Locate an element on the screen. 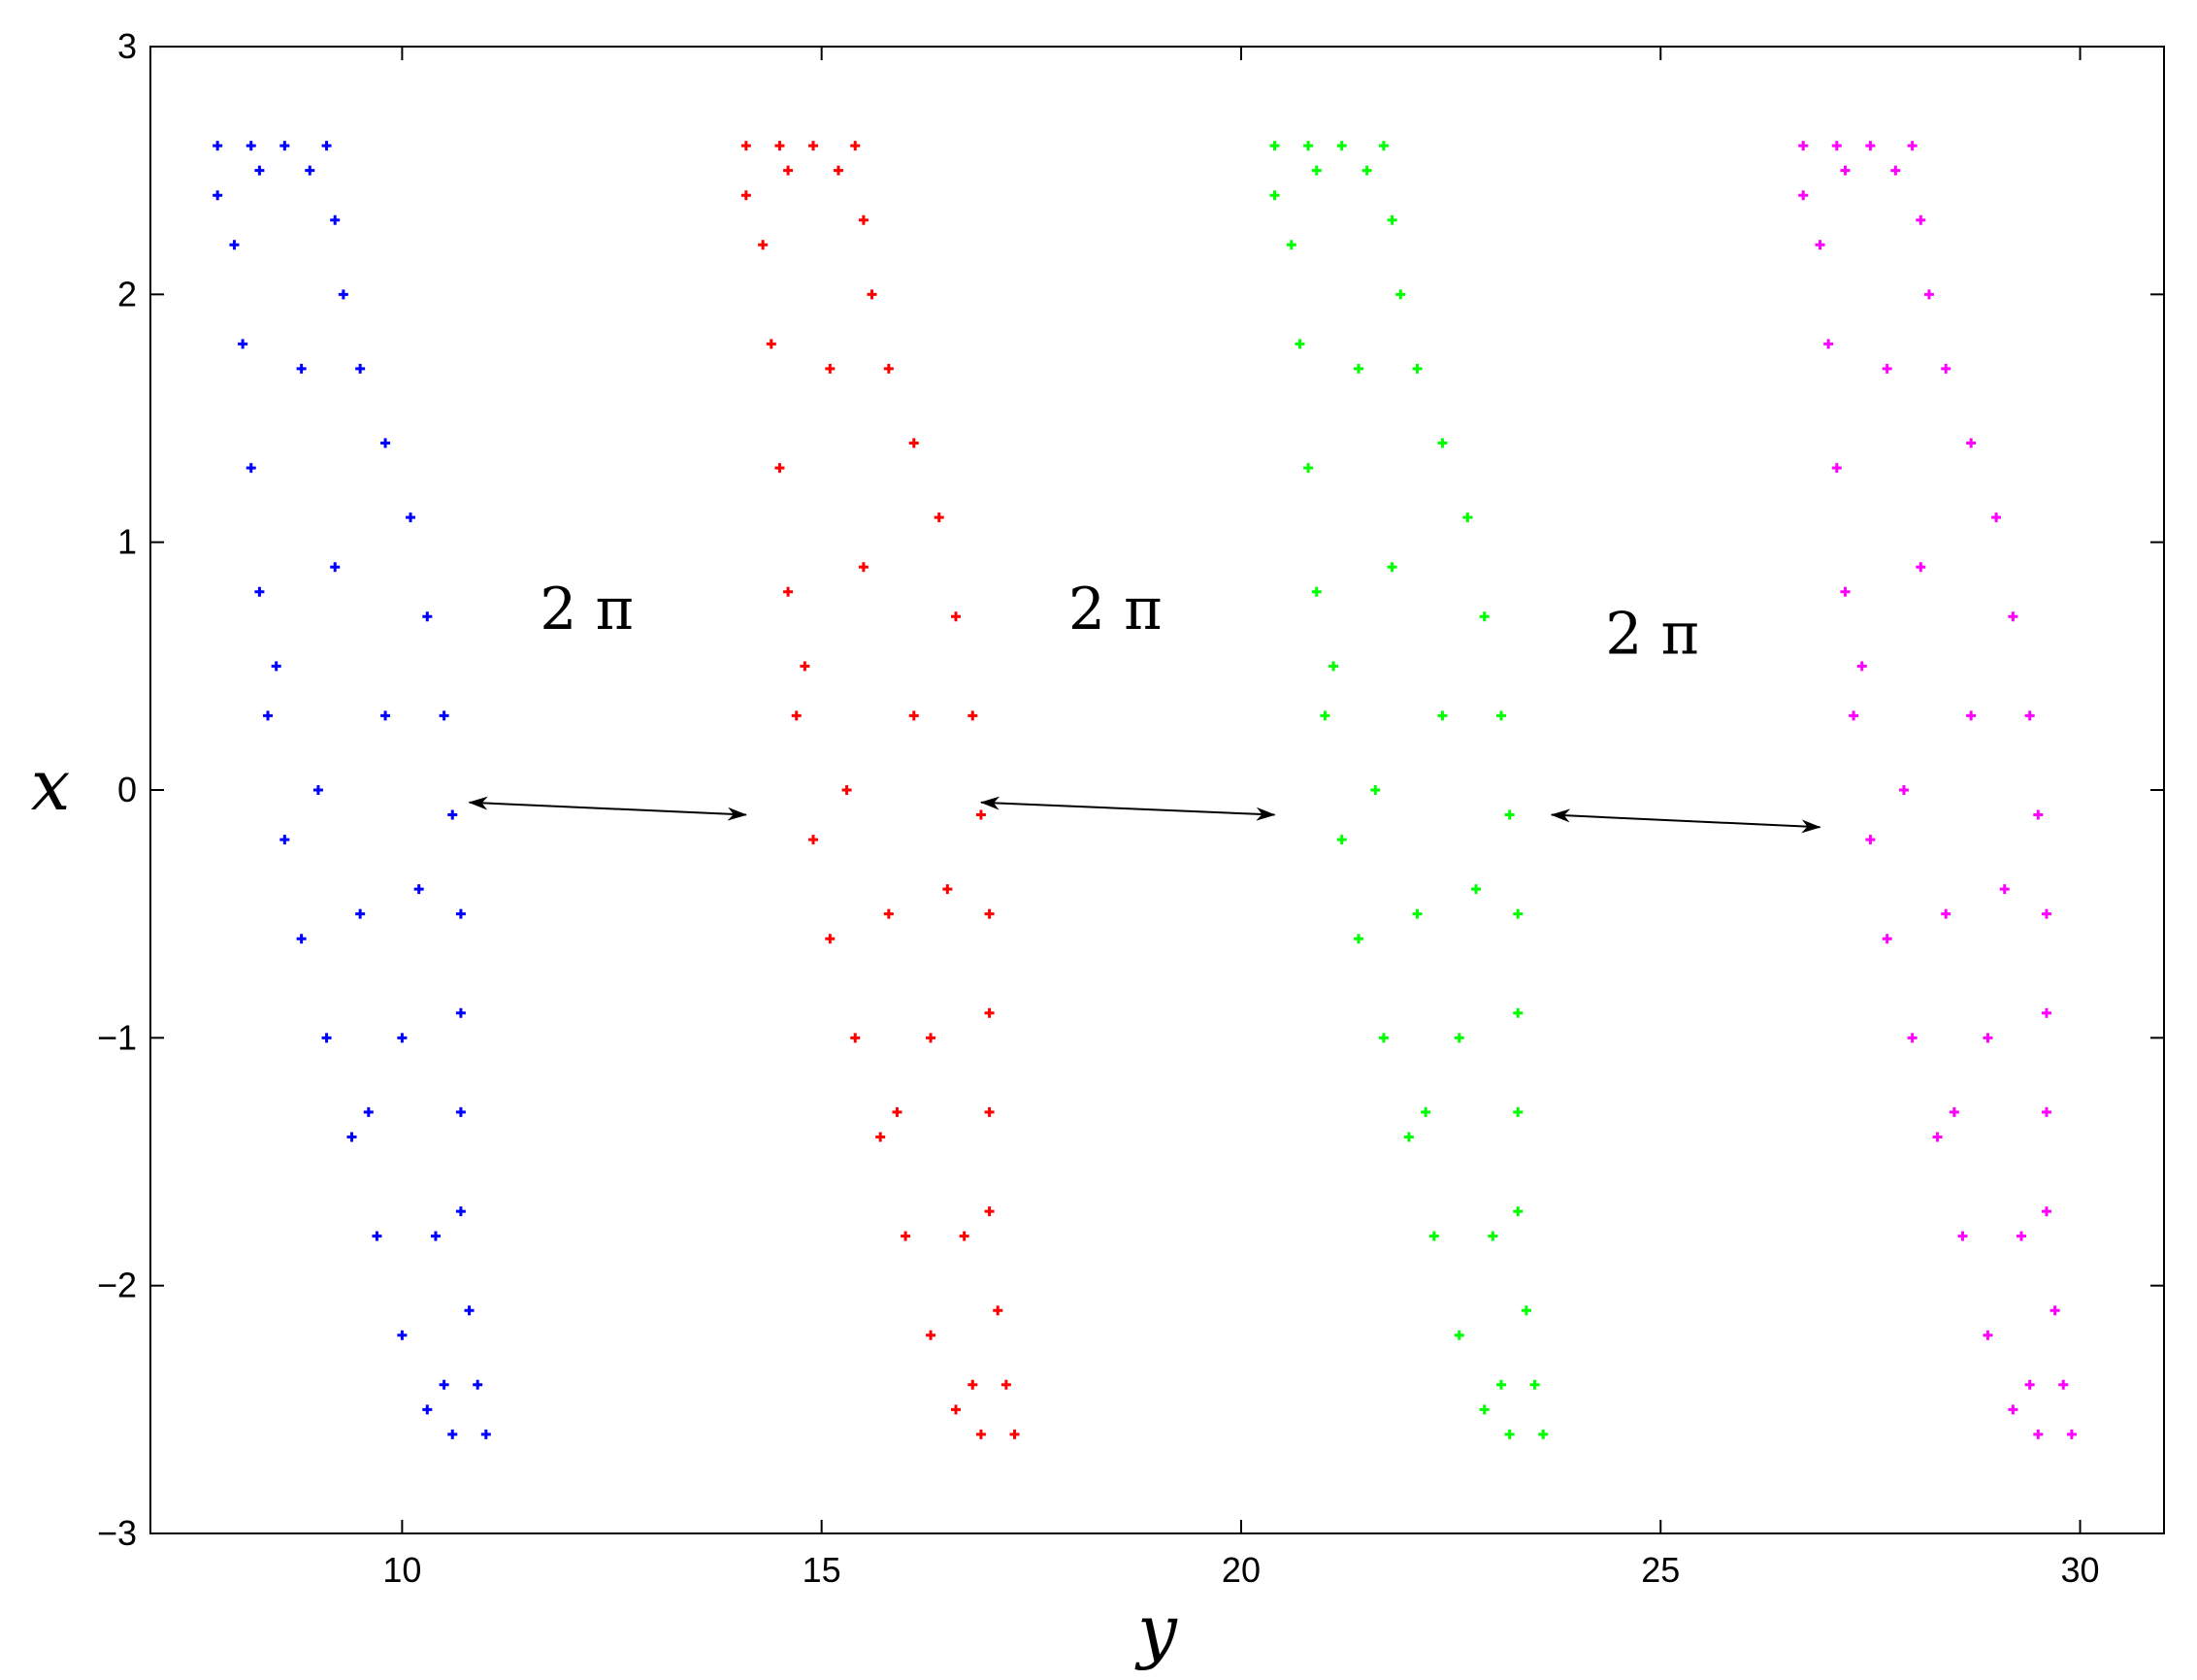  y-tick-label: −3 is located at coordinates (117, 1533).